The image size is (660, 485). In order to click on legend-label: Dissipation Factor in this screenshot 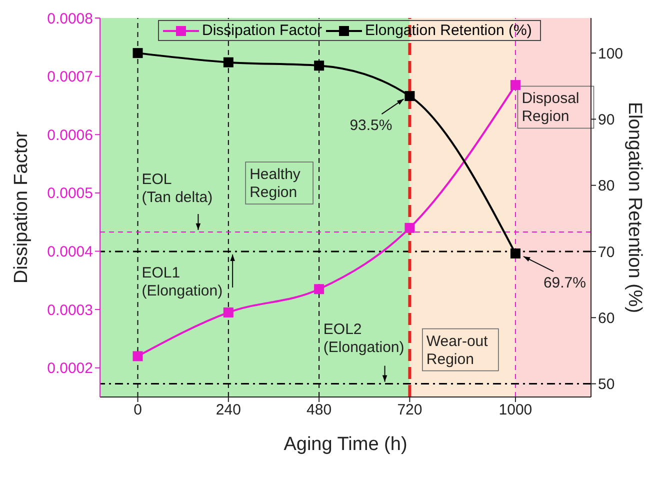, I will do `click(262, 30)`.